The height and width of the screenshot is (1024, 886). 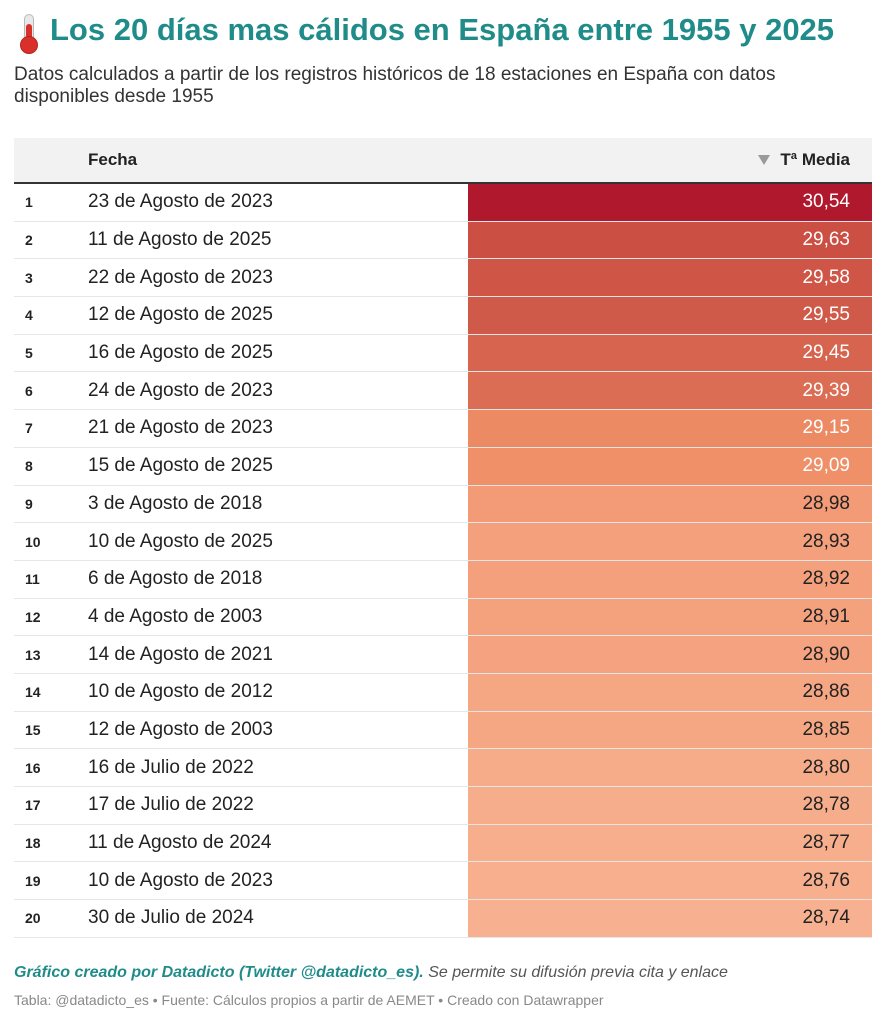 I want to click on table-row: 9 3 de Agosto de 2018 28,98, so click(x=443, y=504).